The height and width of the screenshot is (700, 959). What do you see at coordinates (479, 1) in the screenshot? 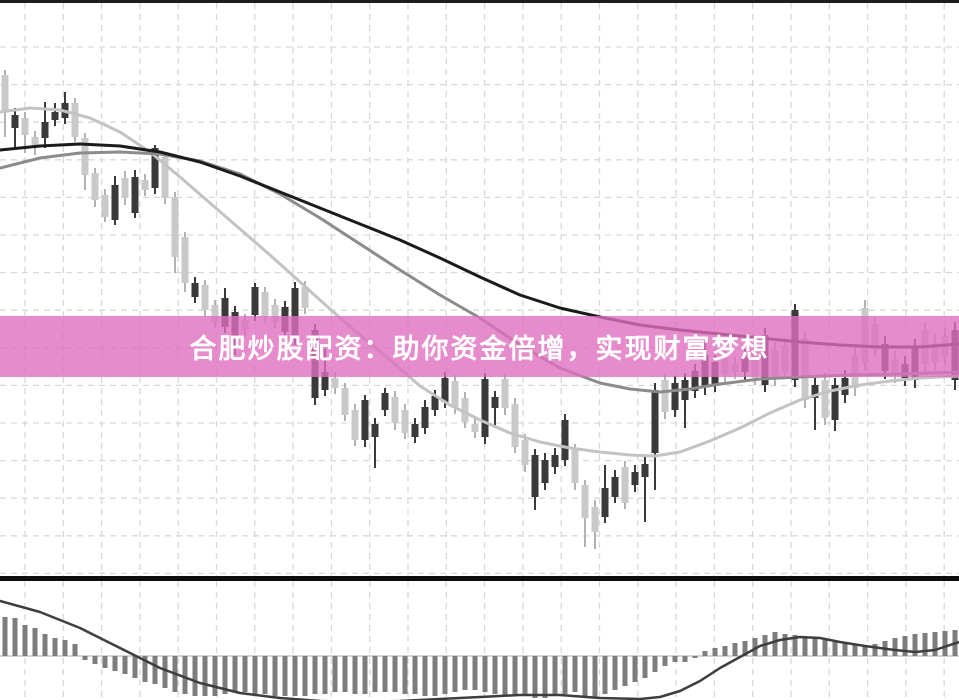
I see `top-border-line` at bounding box center [479, 1].